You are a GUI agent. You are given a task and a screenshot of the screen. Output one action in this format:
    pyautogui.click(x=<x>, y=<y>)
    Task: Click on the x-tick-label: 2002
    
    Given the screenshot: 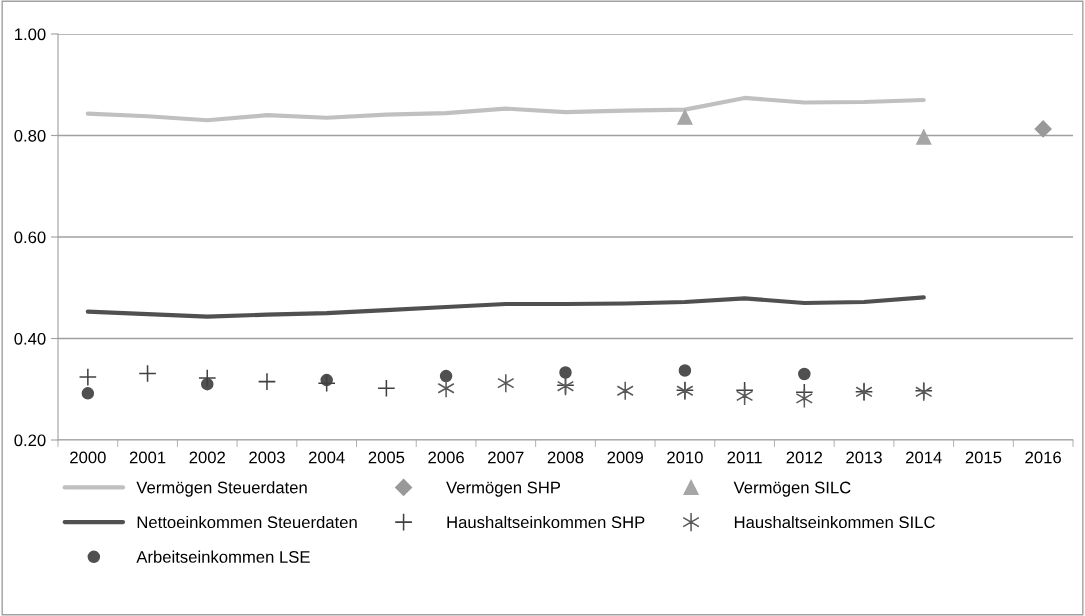 What is the action you would take?
    pyautogui.click(x=207, y=457)
    